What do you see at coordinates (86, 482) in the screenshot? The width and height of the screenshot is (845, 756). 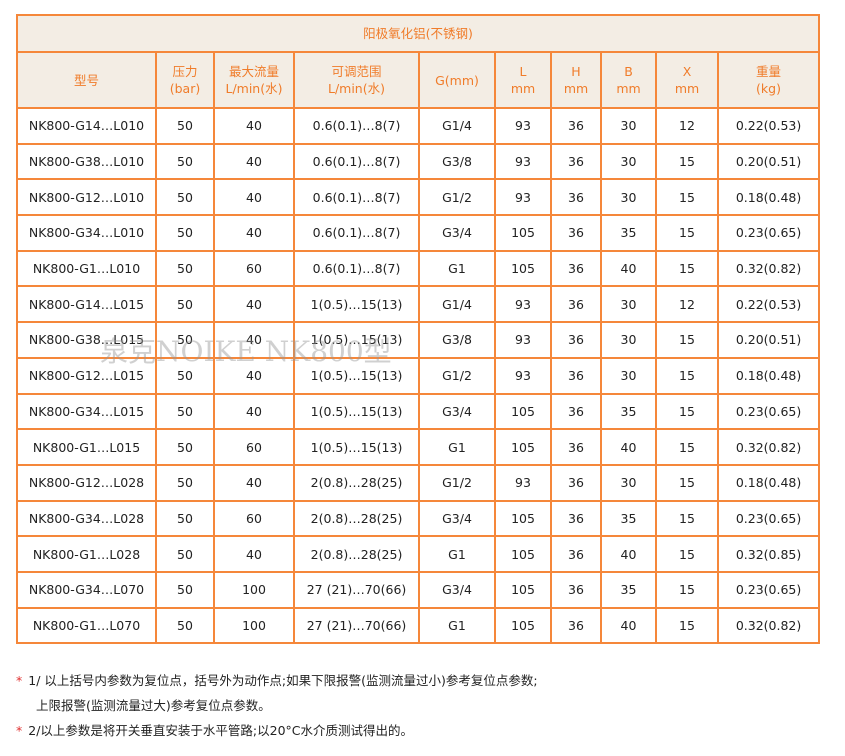 I see `table-cell: NK800-G12…L028` at bounding box center [86, 482].